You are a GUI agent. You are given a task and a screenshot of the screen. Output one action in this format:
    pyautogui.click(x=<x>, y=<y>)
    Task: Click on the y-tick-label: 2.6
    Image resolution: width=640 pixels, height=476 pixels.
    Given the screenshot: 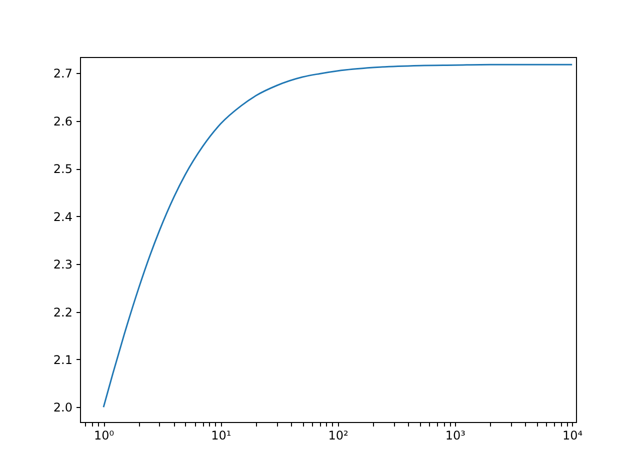 What is the action you would take?
    pyautogui.click(x=62, y=121)
    